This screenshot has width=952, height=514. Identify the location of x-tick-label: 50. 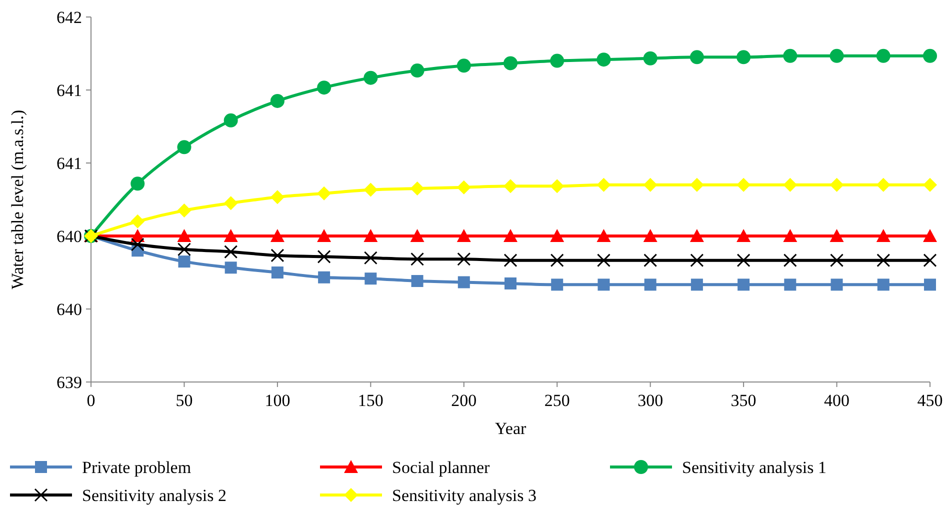
(184, 400).